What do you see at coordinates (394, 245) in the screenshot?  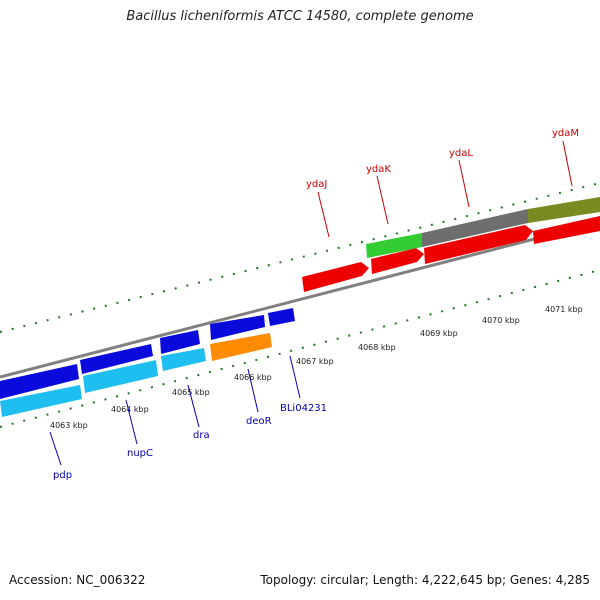 I see `gene-green-feature` at bounding box center [394, 245].